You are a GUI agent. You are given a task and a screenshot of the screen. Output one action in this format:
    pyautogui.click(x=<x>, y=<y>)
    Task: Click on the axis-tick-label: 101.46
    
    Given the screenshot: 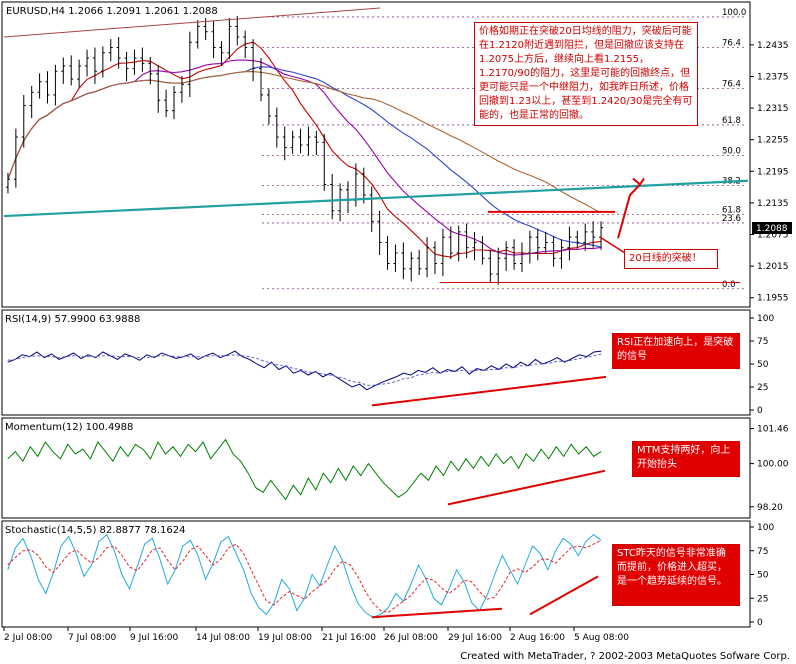 What is the action you would take?
    pyautogui.click(x=773, y=430)
    